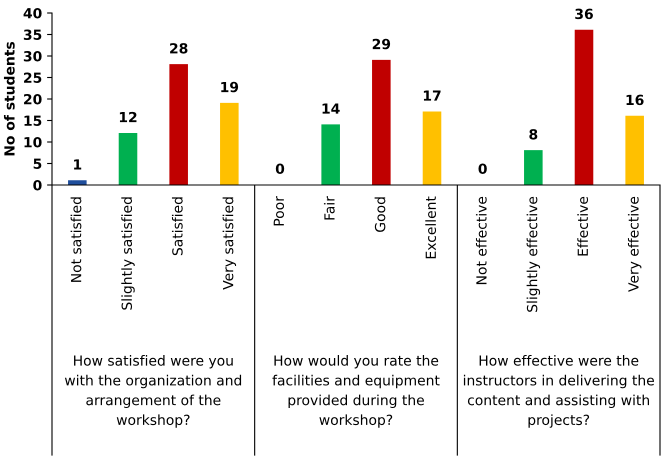 The image size is (663, 457). What do you see at coordinates (279, 211) in the screenshot?
I see `x-tick-label: Poor` at bounding box center [279, 211].